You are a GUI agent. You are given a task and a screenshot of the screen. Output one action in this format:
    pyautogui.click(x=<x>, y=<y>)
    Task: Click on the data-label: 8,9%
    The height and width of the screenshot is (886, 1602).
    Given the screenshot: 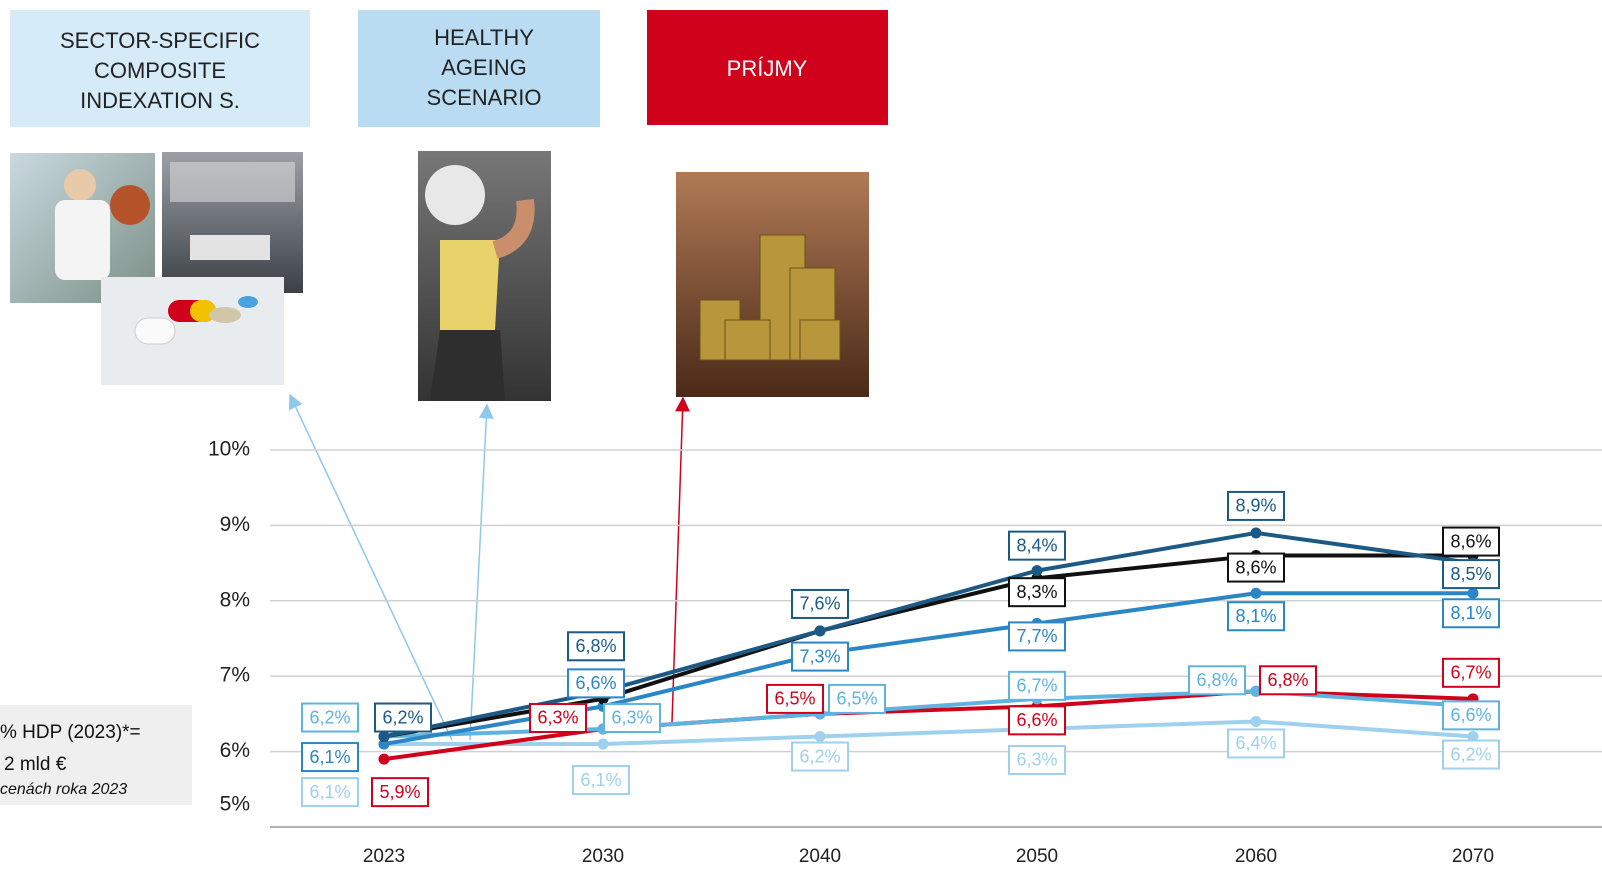 What is the action you would take?
    pyautogui.click(x=1255, y=506)
    